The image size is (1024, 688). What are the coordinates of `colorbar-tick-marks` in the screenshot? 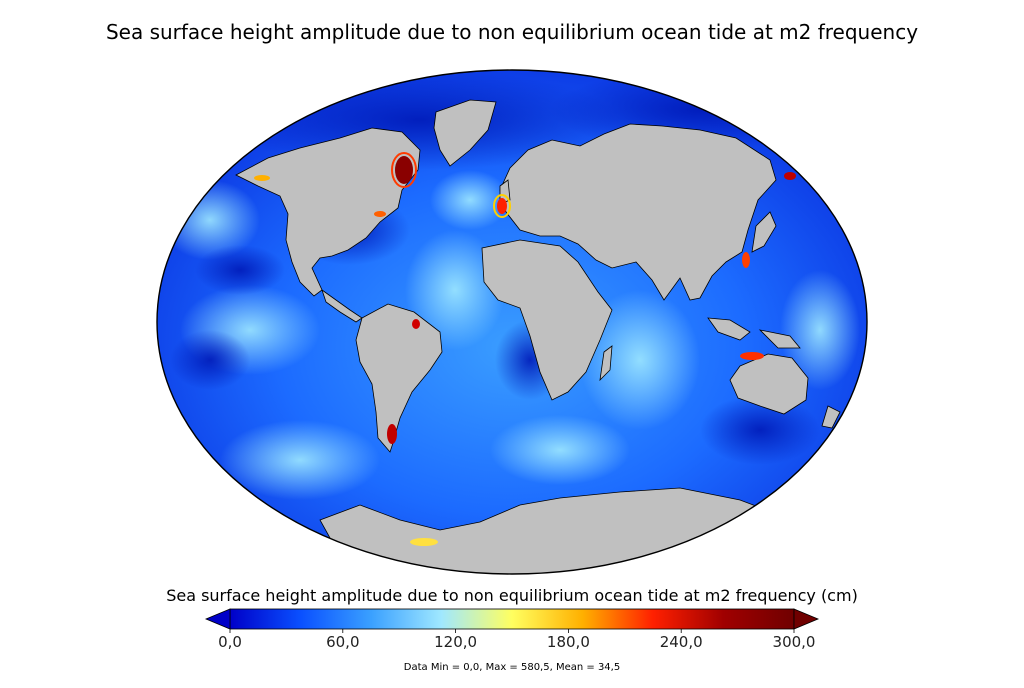 It's located at (512, 631).